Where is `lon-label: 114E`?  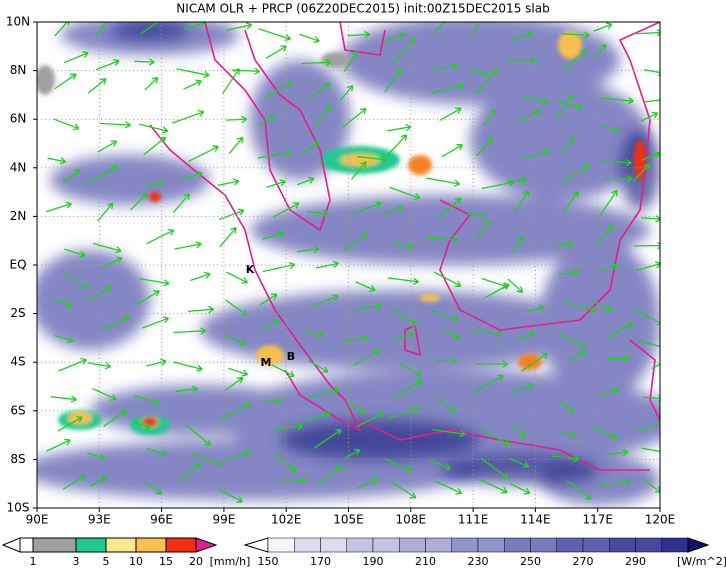
lon-label: 114E is located at coordinates (535, 520).